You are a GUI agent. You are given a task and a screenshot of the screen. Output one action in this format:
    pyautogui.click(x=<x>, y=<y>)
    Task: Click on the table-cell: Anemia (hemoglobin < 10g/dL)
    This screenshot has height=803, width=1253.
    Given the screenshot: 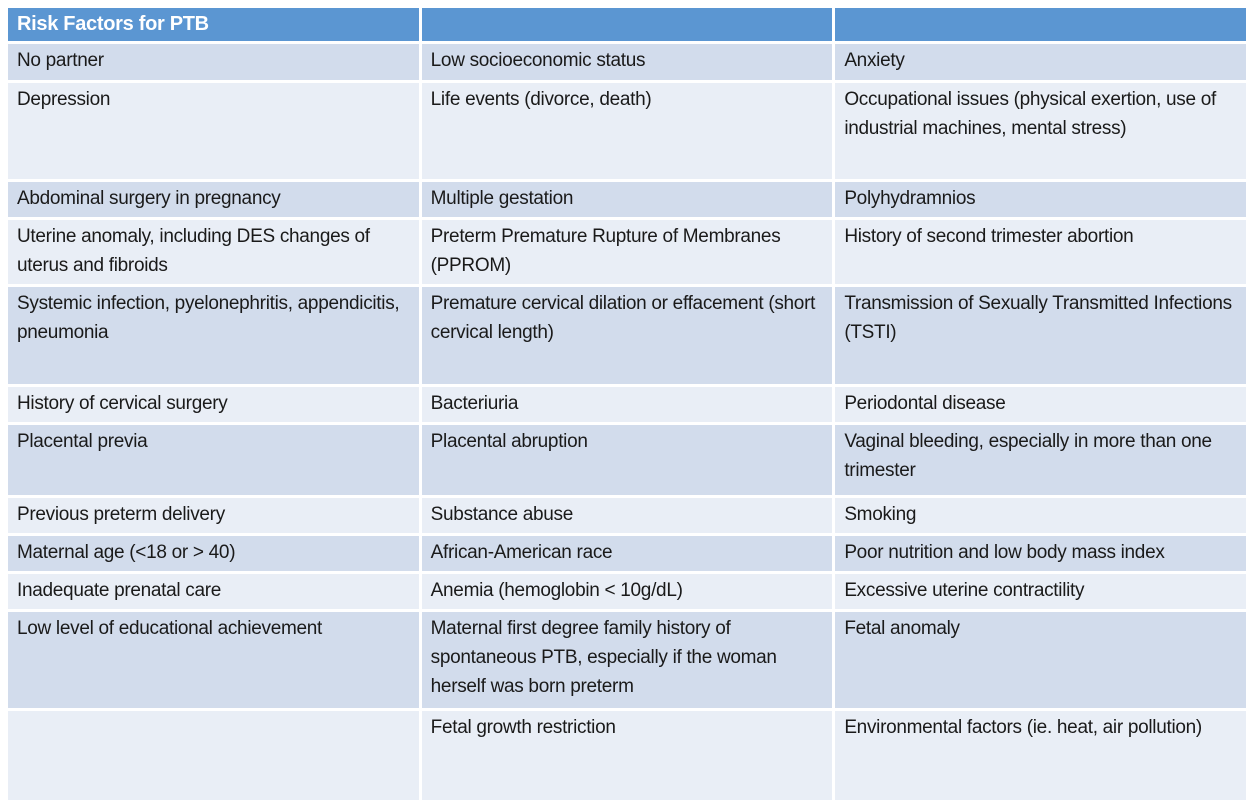 What is the action you would take?
    pyautogui.click(x=627, y=591)
    